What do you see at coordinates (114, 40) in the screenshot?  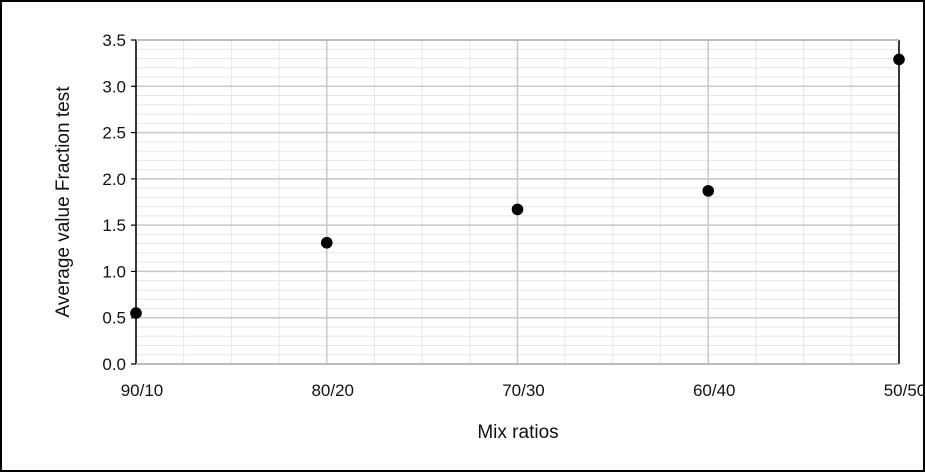 I see `y-tick-label: 3.5` at bounding box center [114, 40].